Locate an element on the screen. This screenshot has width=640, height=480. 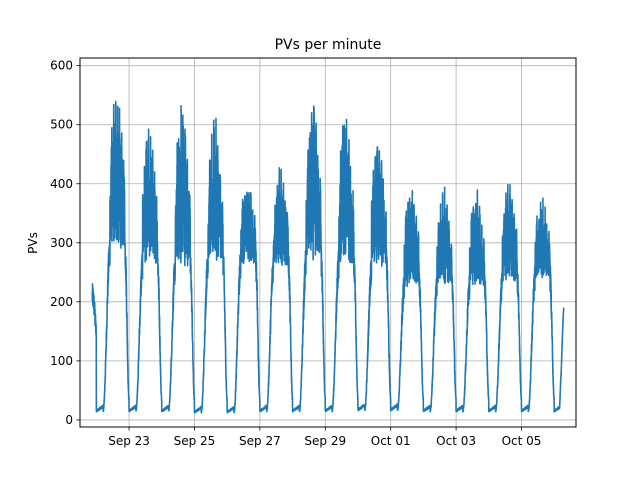
y-axis: 0 100 200 300 400 500 600 is located at coordinates (65, 243).